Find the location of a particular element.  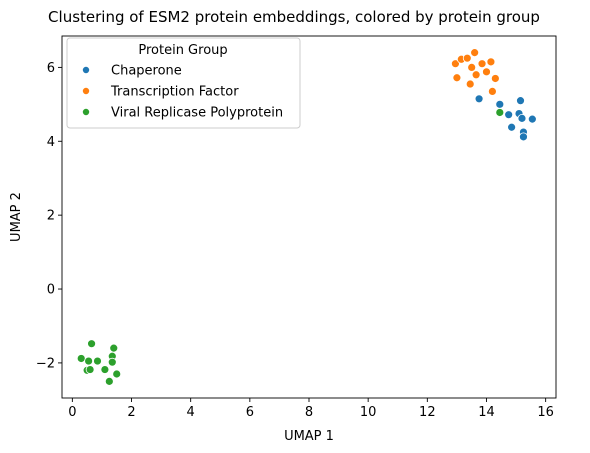

x-tick-label: 10 is located at coordinates (368, 412).